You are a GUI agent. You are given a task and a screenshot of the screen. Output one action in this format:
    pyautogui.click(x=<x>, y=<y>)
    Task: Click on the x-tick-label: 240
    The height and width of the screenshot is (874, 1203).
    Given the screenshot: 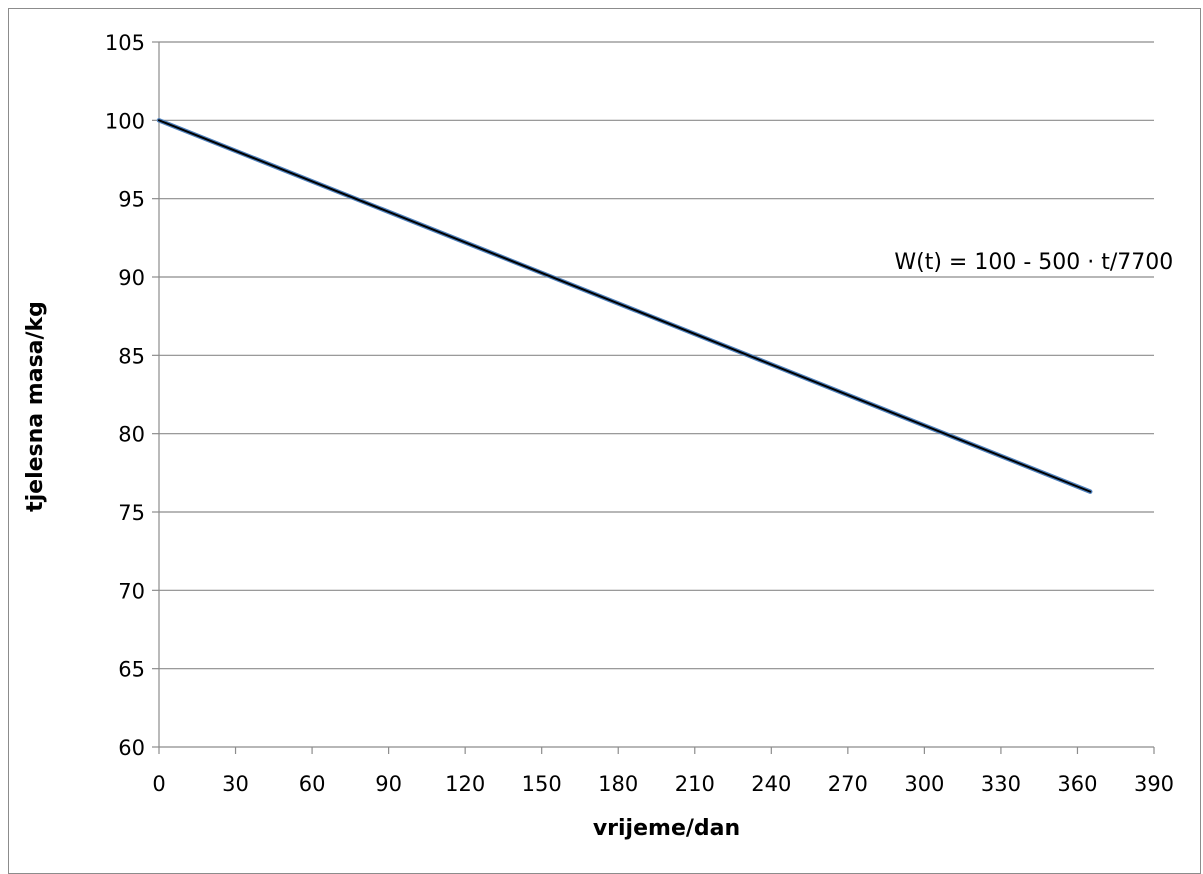 What is the action you would take?
    pyautogui.click(x=771, y=784)
    